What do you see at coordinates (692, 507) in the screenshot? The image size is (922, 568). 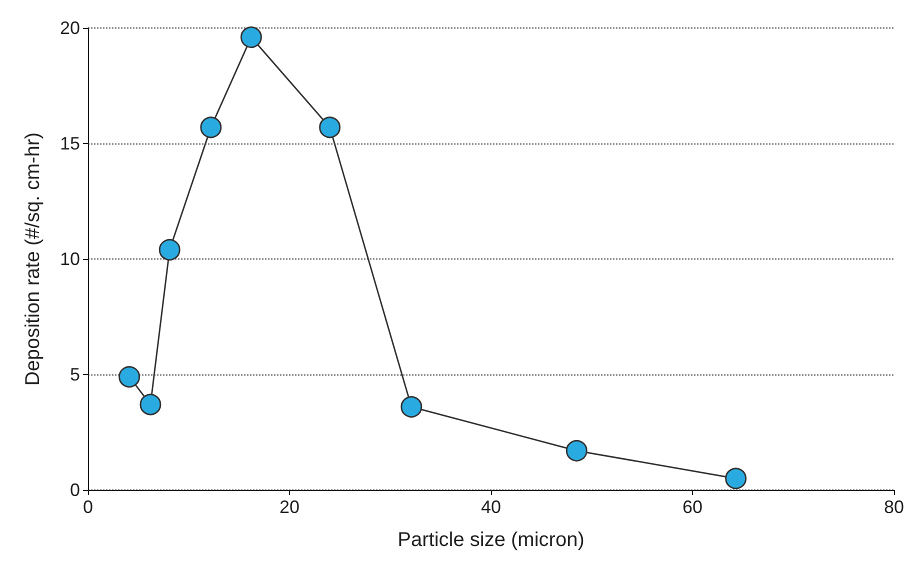 I see `x-tick-label: 60` at bounding box center [692, 507].